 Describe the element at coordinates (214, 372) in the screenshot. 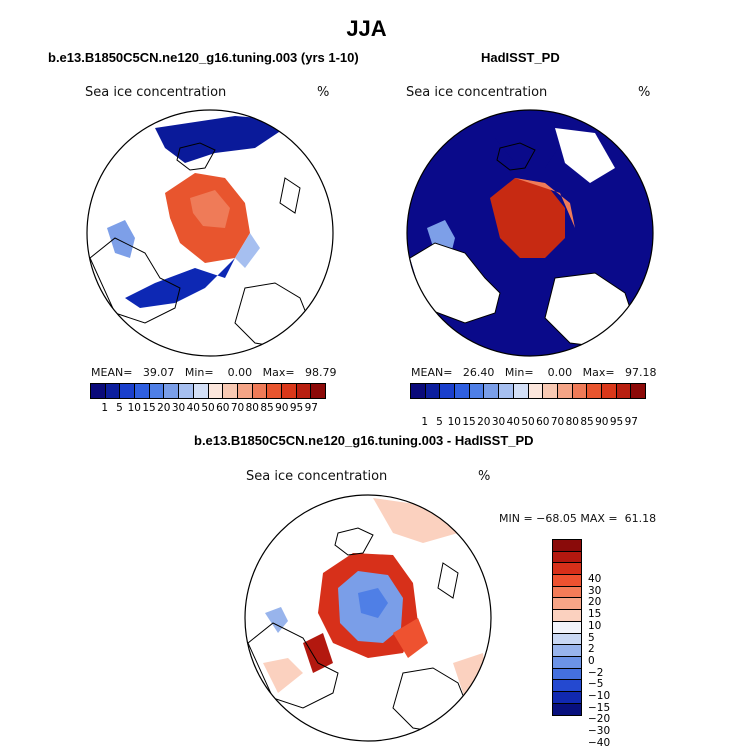

I see `model-stats: MEAN= 39.07 Min= 0.00 Max= 98.79` at that location.